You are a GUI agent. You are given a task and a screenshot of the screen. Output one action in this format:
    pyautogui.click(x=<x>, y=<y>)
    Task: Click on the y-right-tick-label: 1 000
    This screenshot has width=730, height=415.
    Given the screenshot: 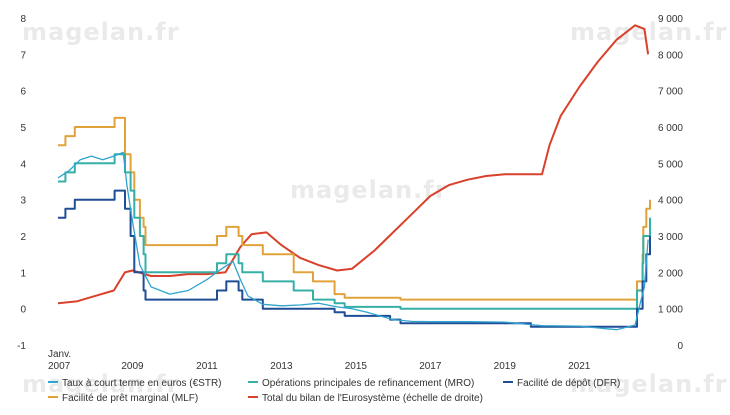 What is the action you would take?
    pyautogui.click(x=670, y=310)
    